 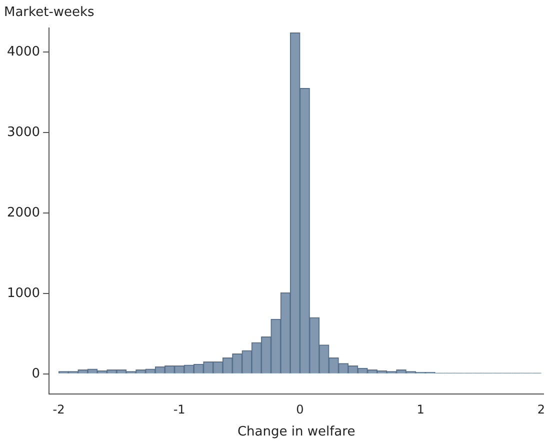 I want to click on x-tick-label: -1, so click(x=179, y=409).